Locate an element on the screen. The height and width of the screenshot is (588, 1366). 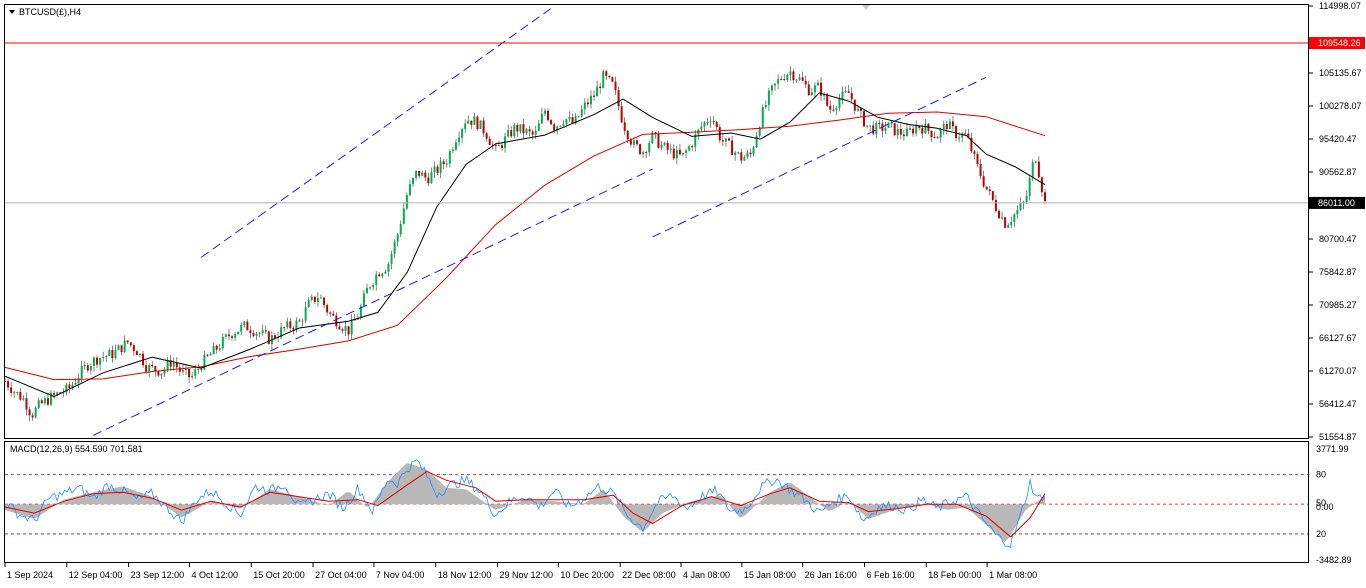
time-tick-label: 18 Nov 12:00 is located at coordinates (465, 575).